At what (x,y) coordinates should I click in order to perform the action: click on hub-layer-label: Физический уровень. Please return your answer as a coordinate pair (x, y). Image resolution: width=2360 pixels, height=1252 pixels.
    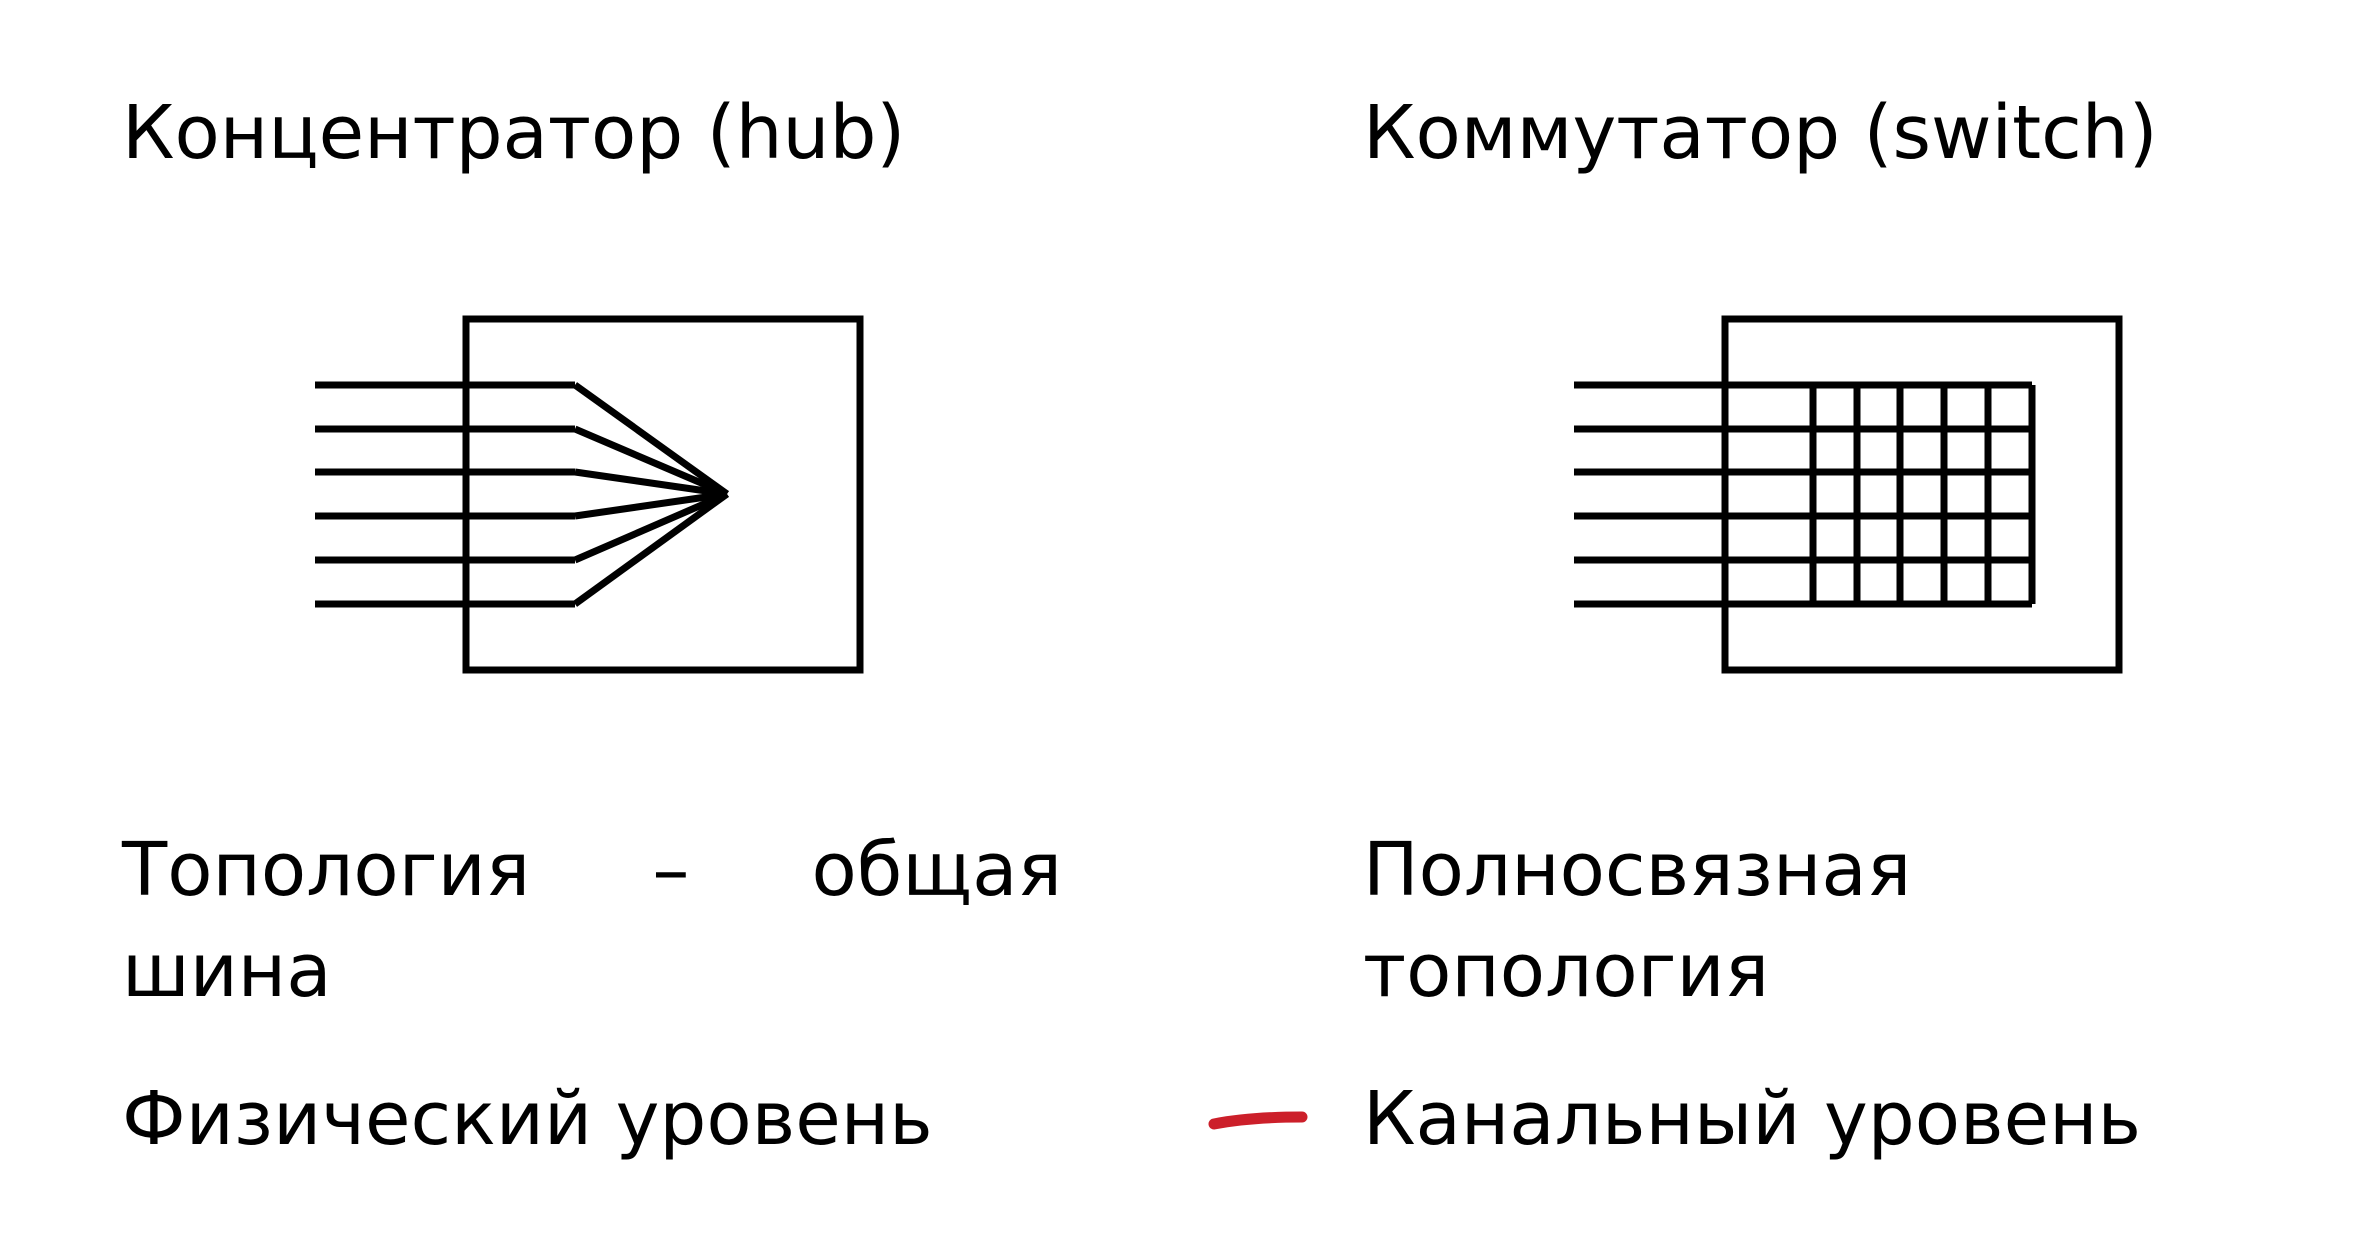
    Looking at the image, I should click on (527, 1119).